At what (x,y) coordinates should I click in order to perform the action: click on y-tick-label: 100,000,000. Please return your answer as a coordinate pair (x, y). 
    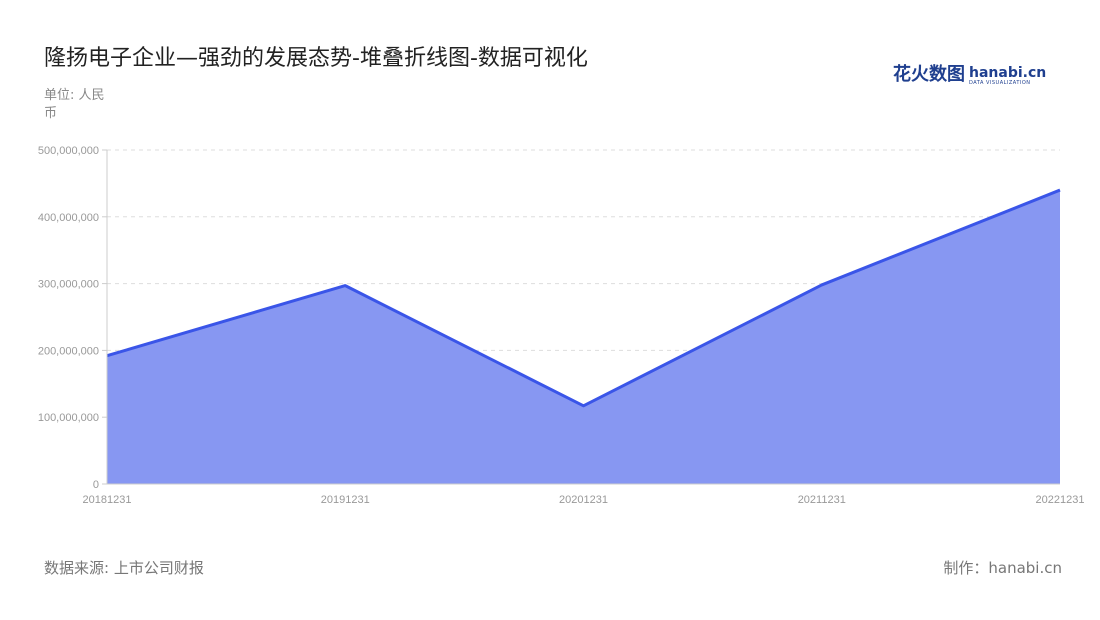
    Looking at the image, I should click on (68, 418).